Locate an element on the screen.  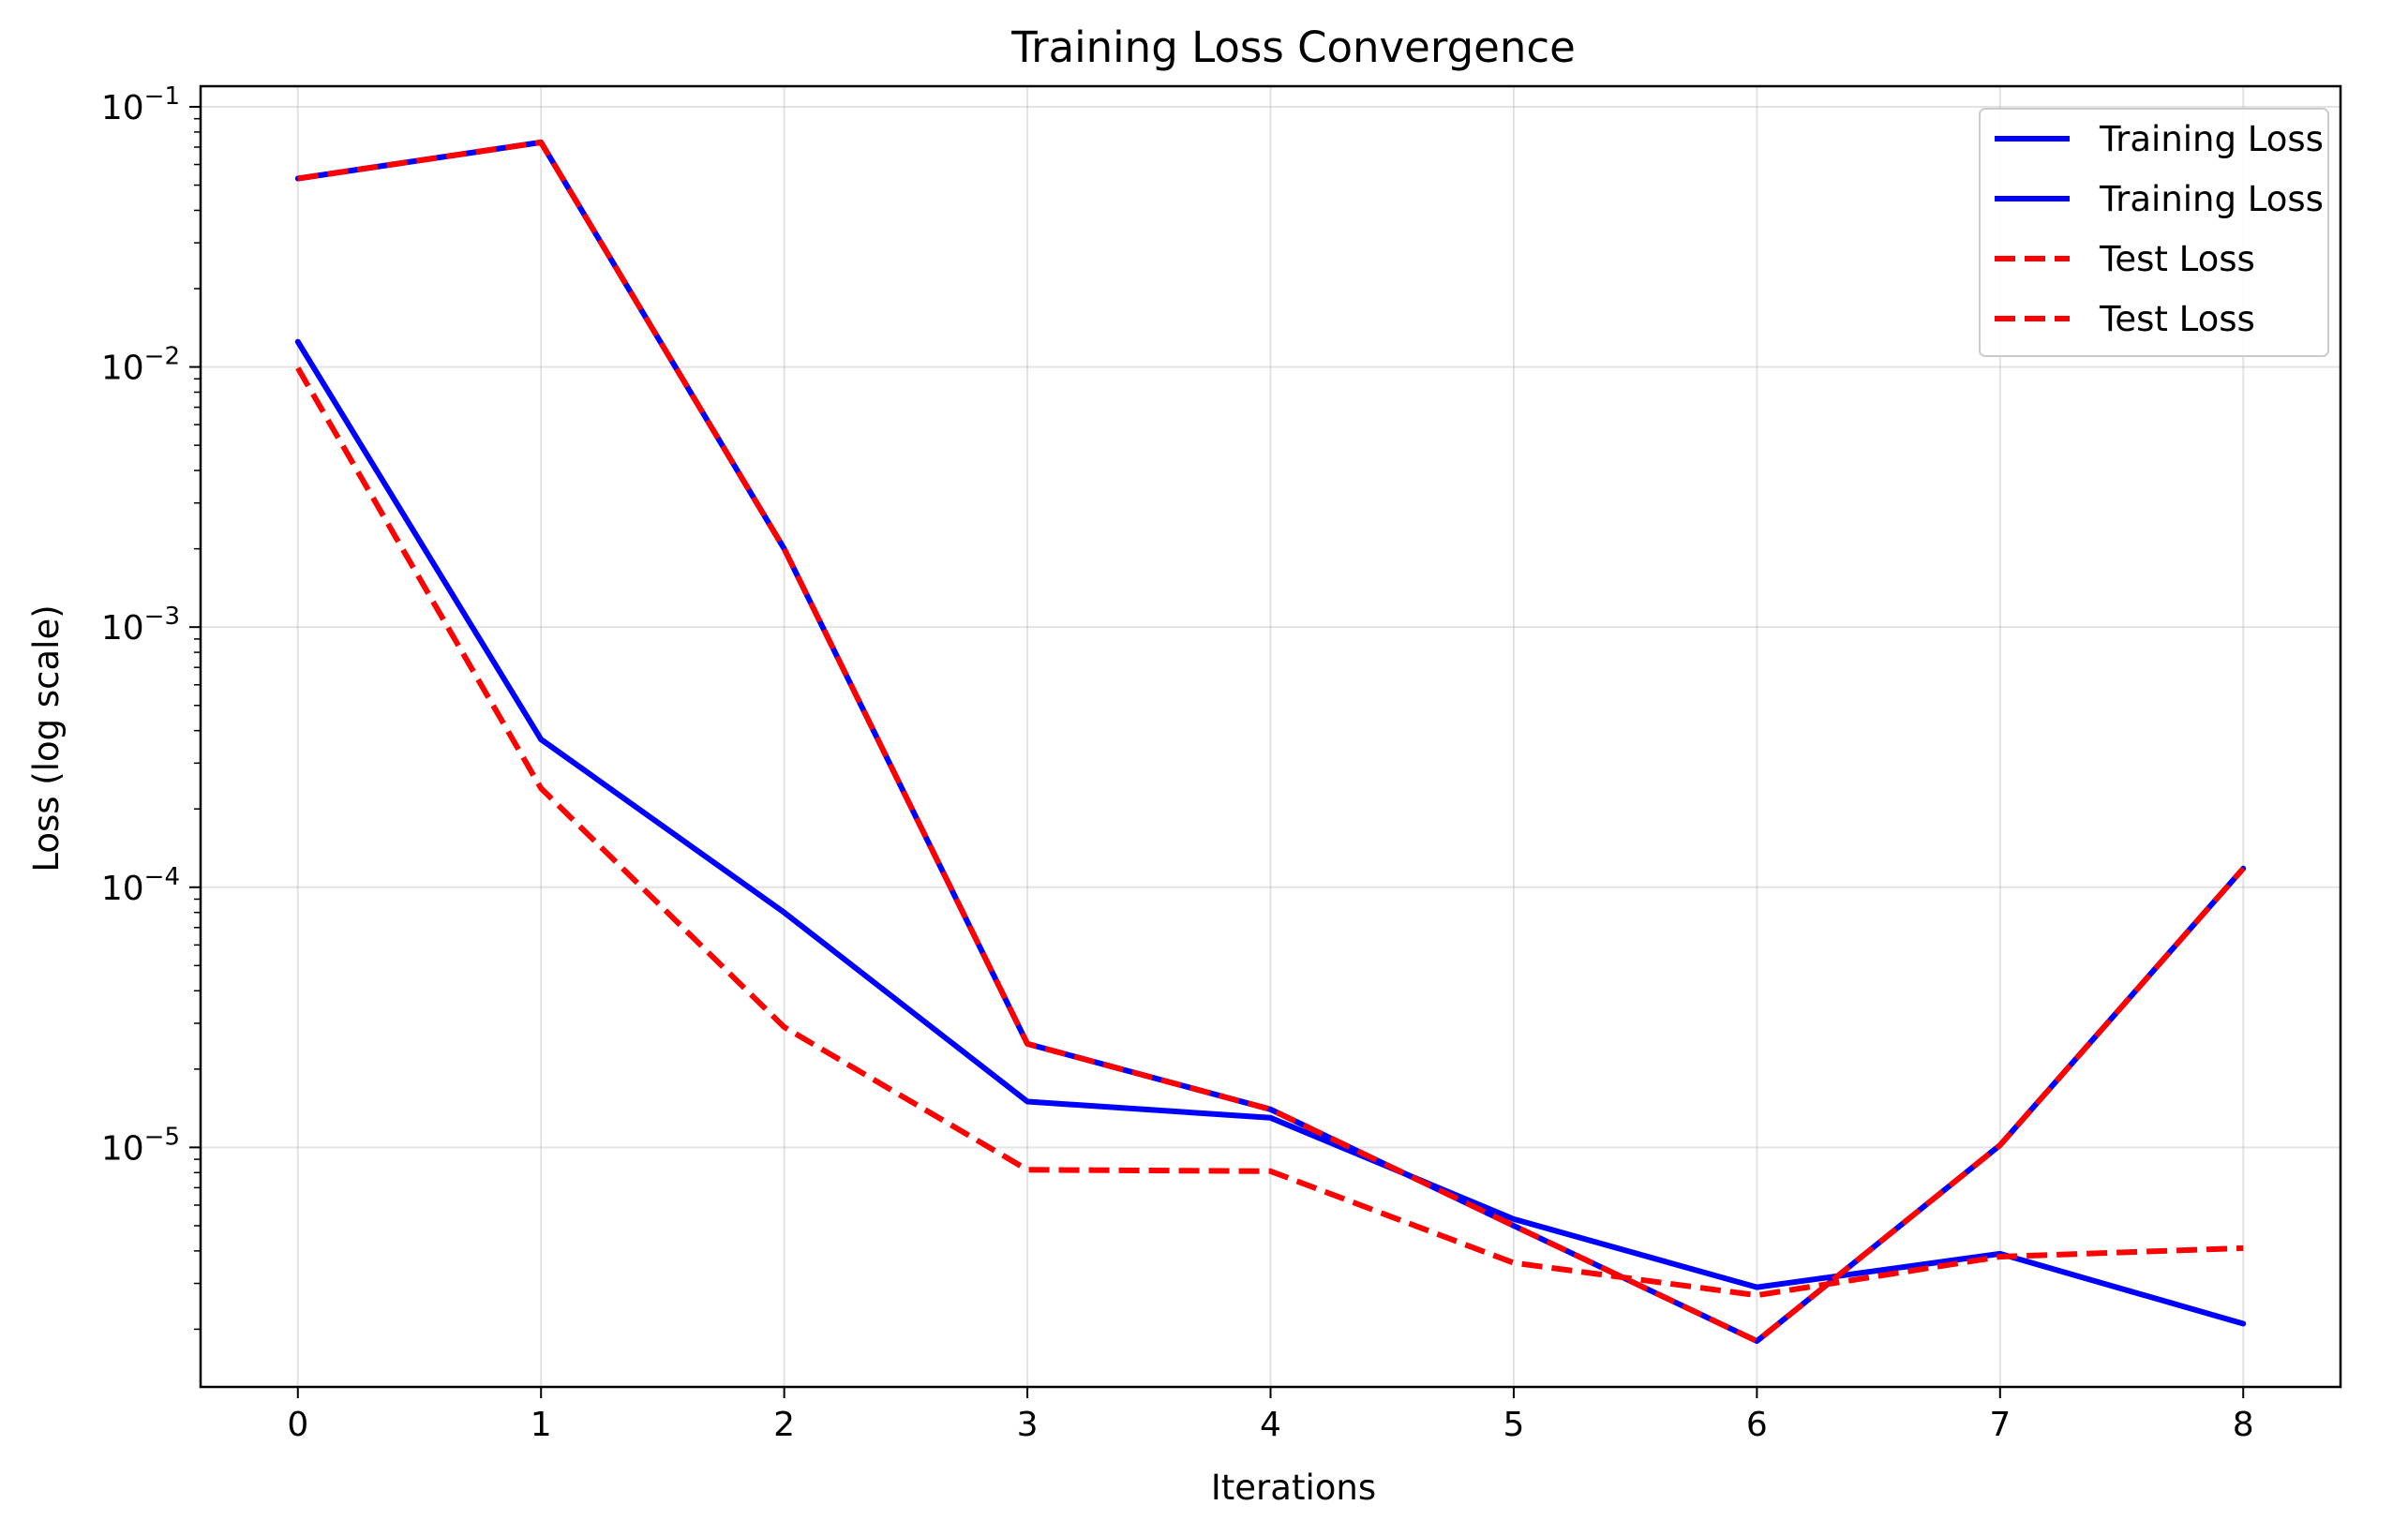
x-tick-label: 4 is located at coordinates (1270, 1425).